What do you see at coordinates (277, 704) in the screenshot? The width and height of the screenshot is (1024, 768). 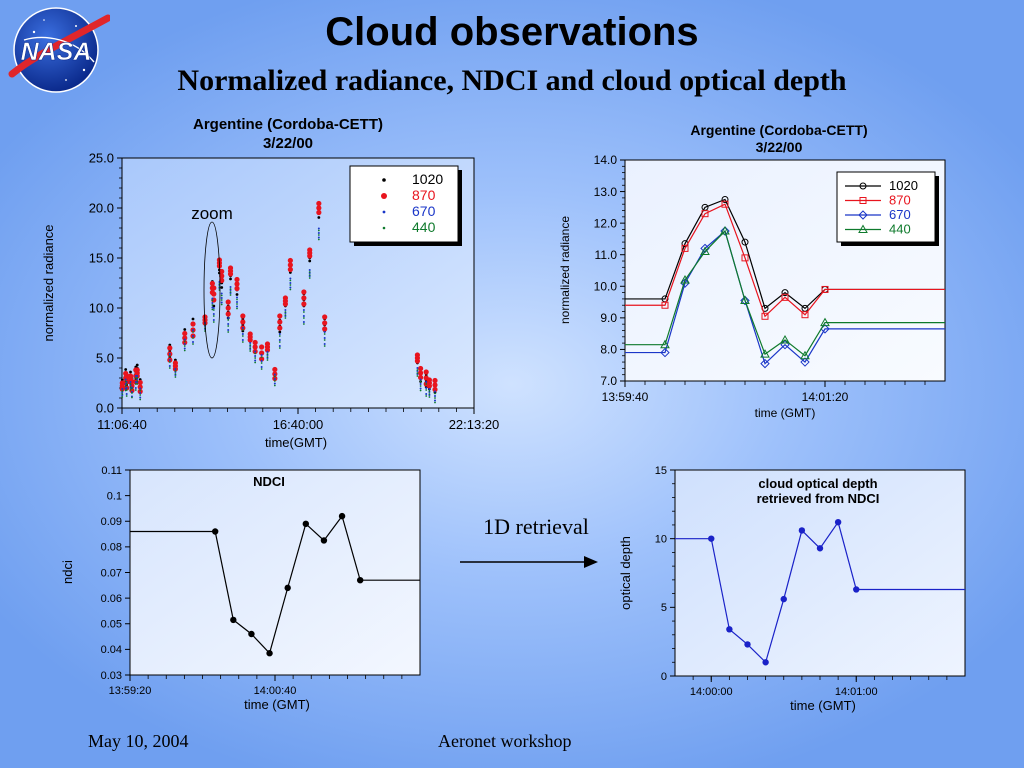 I see `x-axis-label: time (GMT)` at bounding box center [277, 704].